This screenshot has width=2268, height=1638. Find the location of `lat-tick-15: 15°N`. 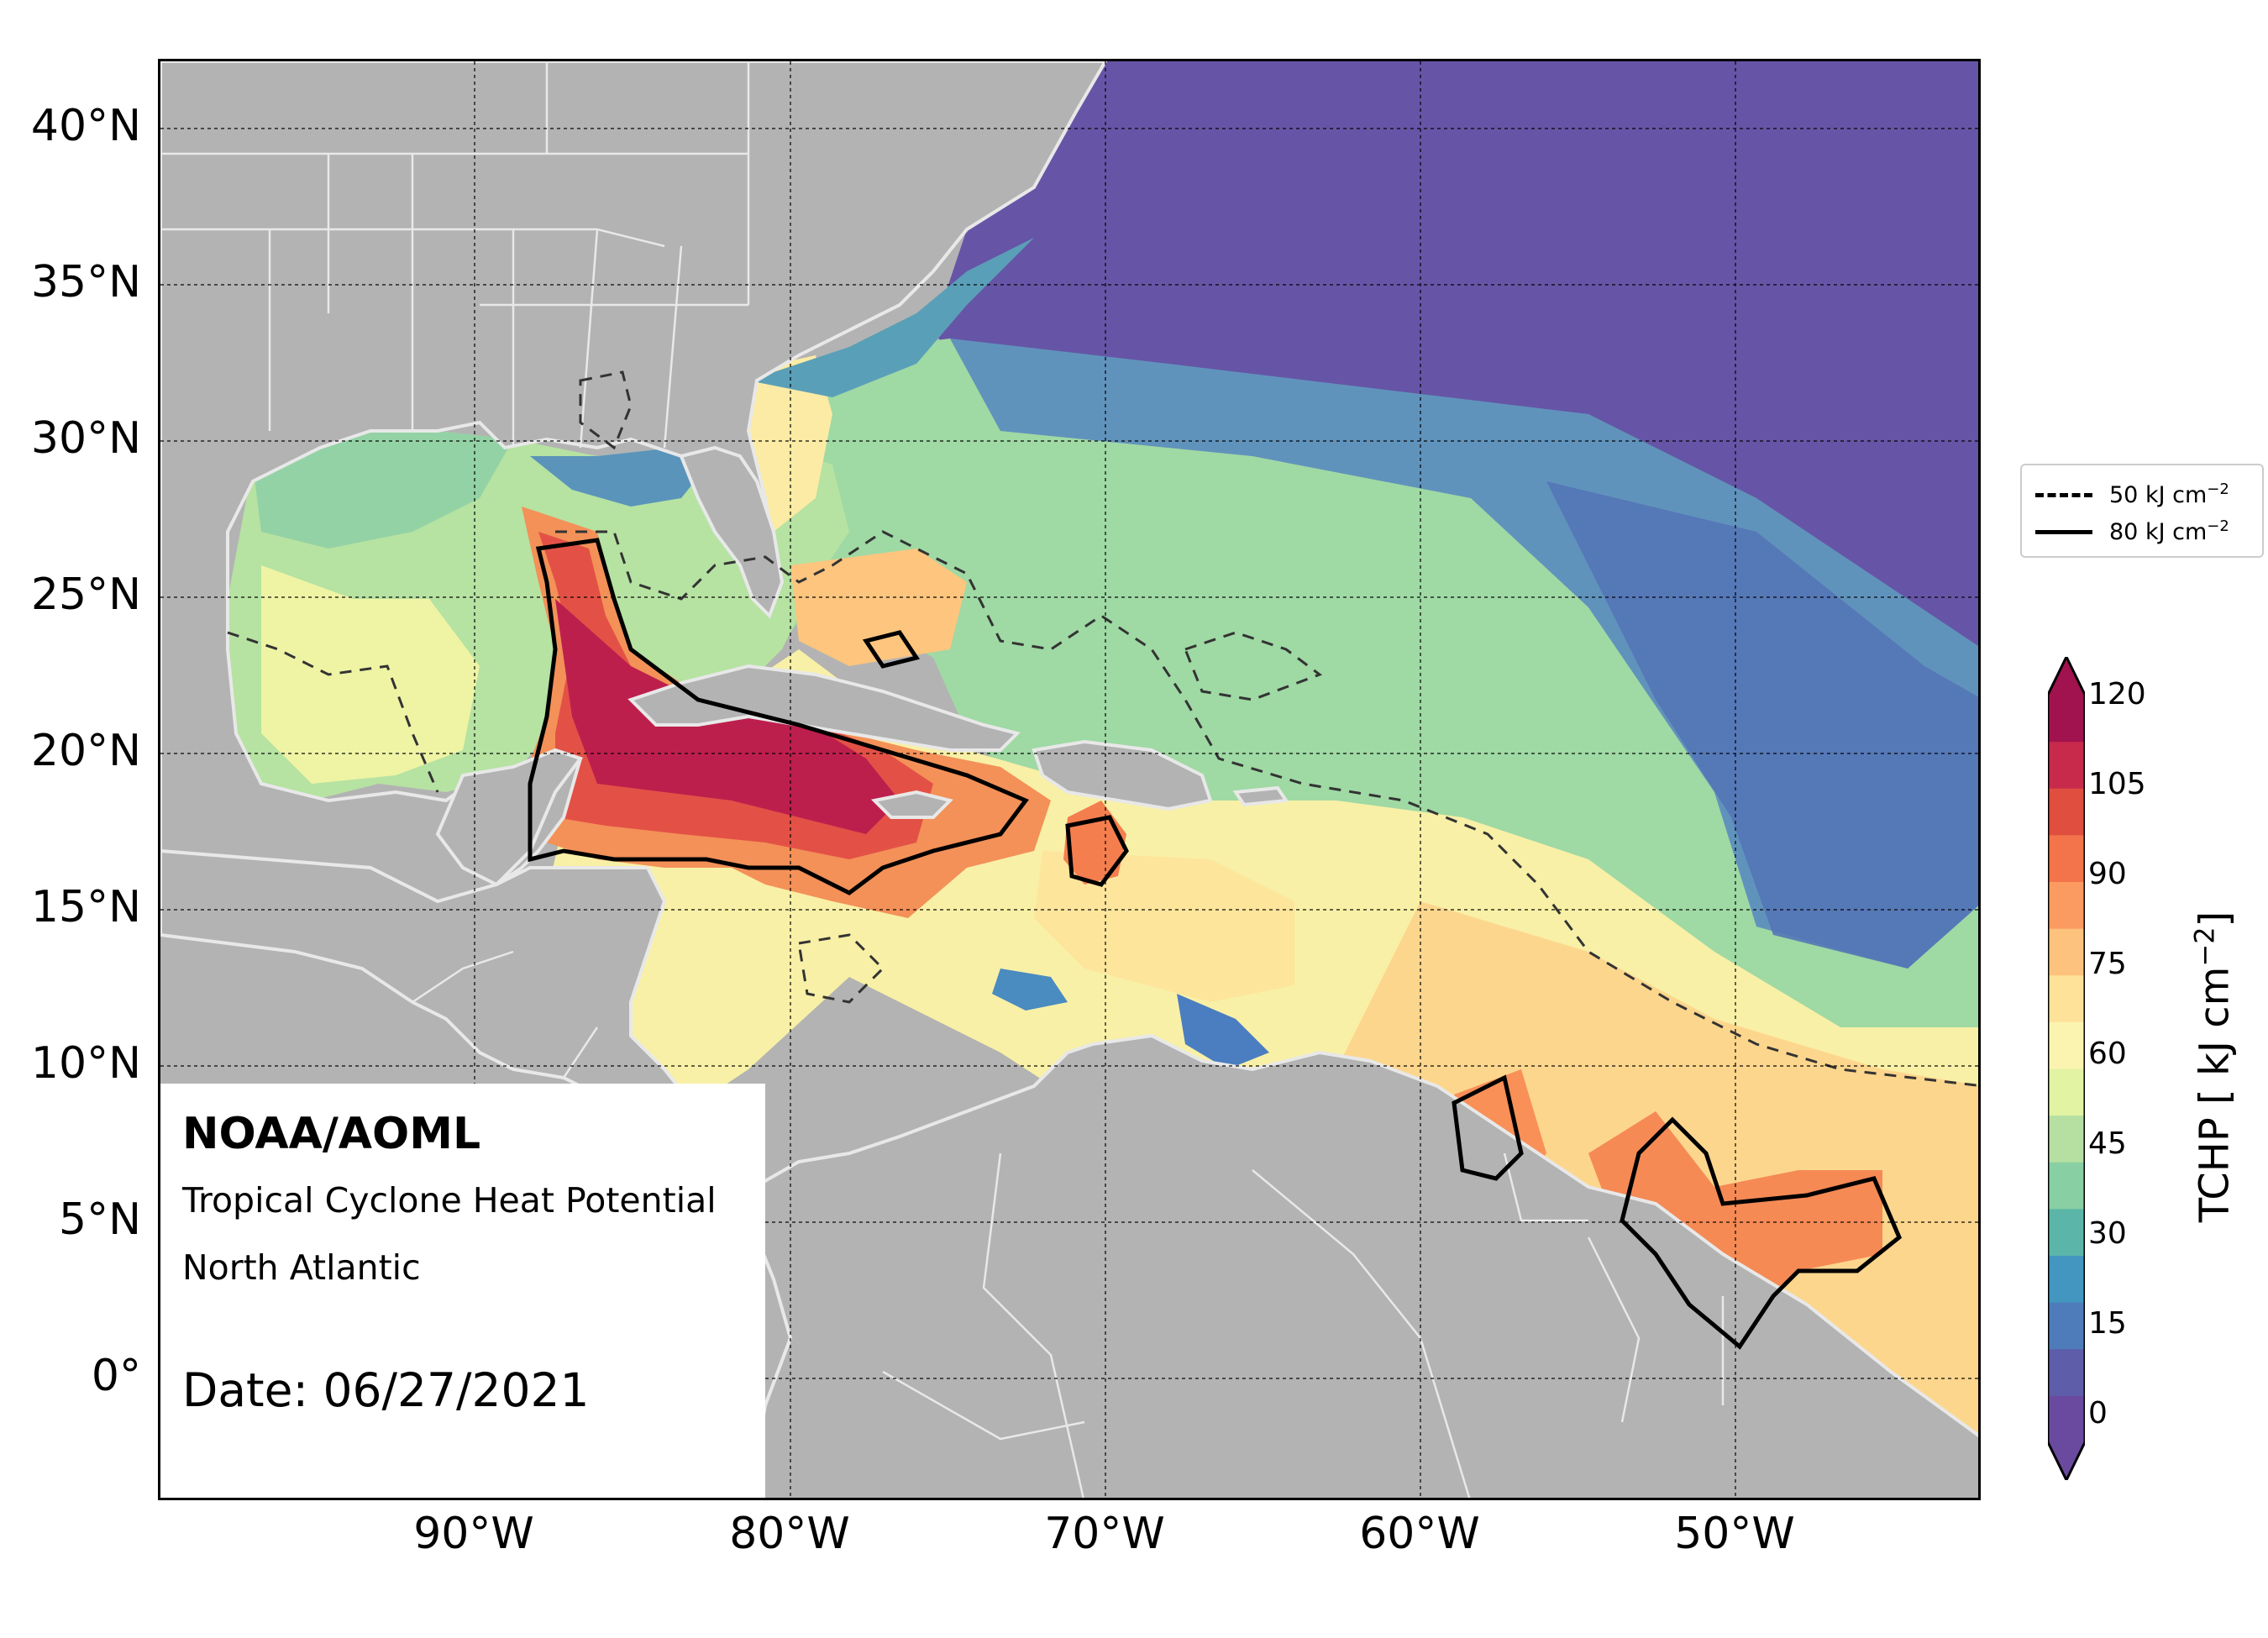

lat-tick-15: 15°N is located at coordinates (85, 907).